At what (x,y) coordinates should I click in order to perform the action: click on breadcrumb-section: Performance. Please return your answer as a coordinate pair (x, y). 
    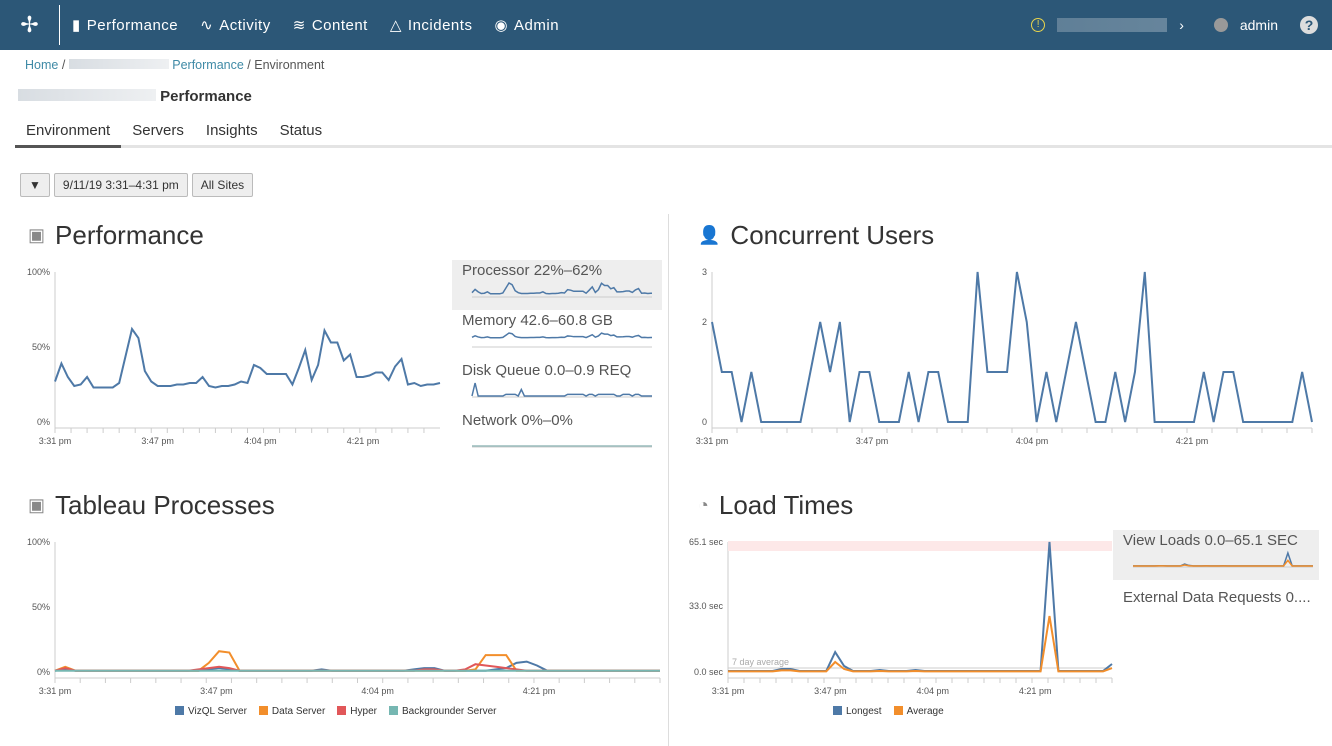
    Looking at the image, I should click on (208, 65).